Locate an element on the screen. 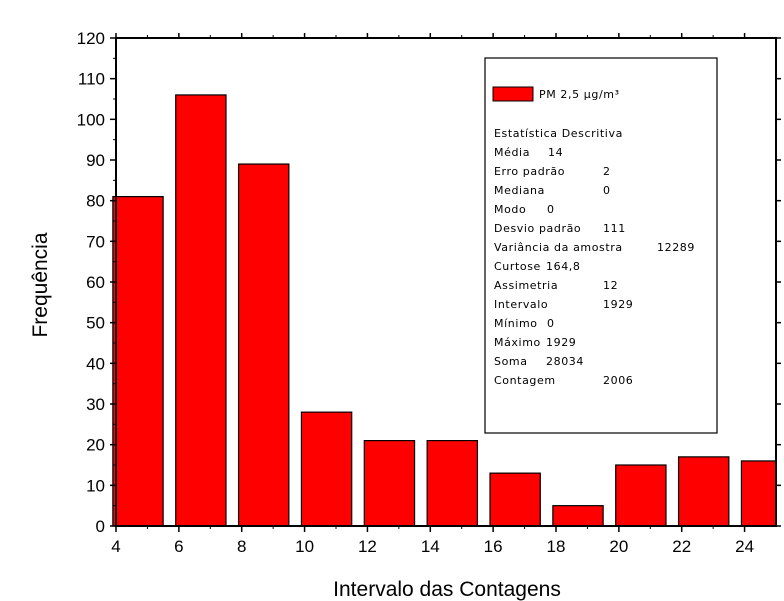 The height and width of the screenshot is (601, 784). legend-stat-label: Máximo is located at coordinates (517, 342).